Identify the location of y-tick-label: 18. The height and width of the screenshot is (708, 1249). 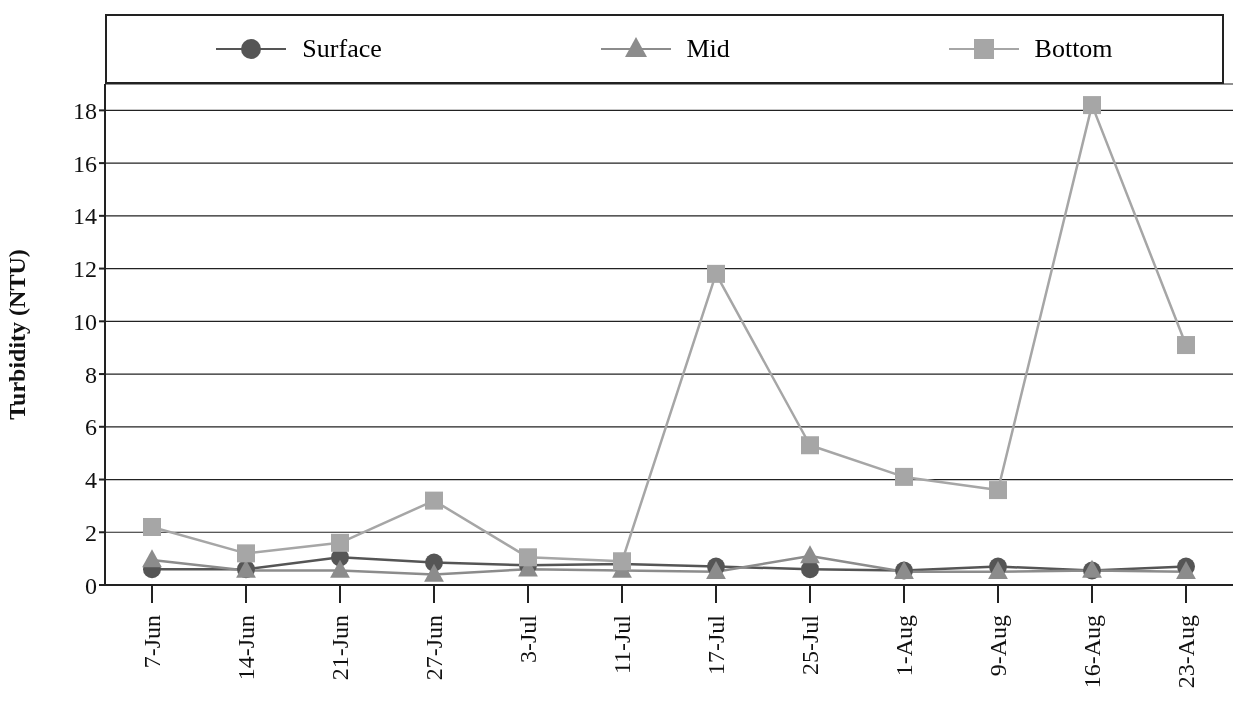
(85, 110).